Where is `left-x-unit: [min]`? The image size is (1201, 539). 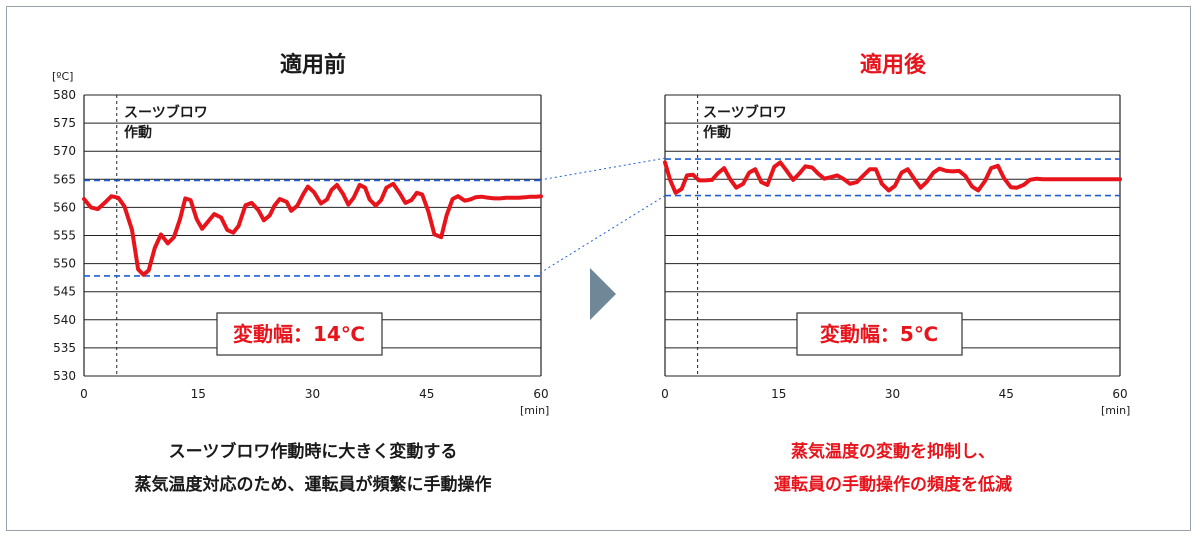
left-x-unit: [min] is located at coordinates (534, 410).